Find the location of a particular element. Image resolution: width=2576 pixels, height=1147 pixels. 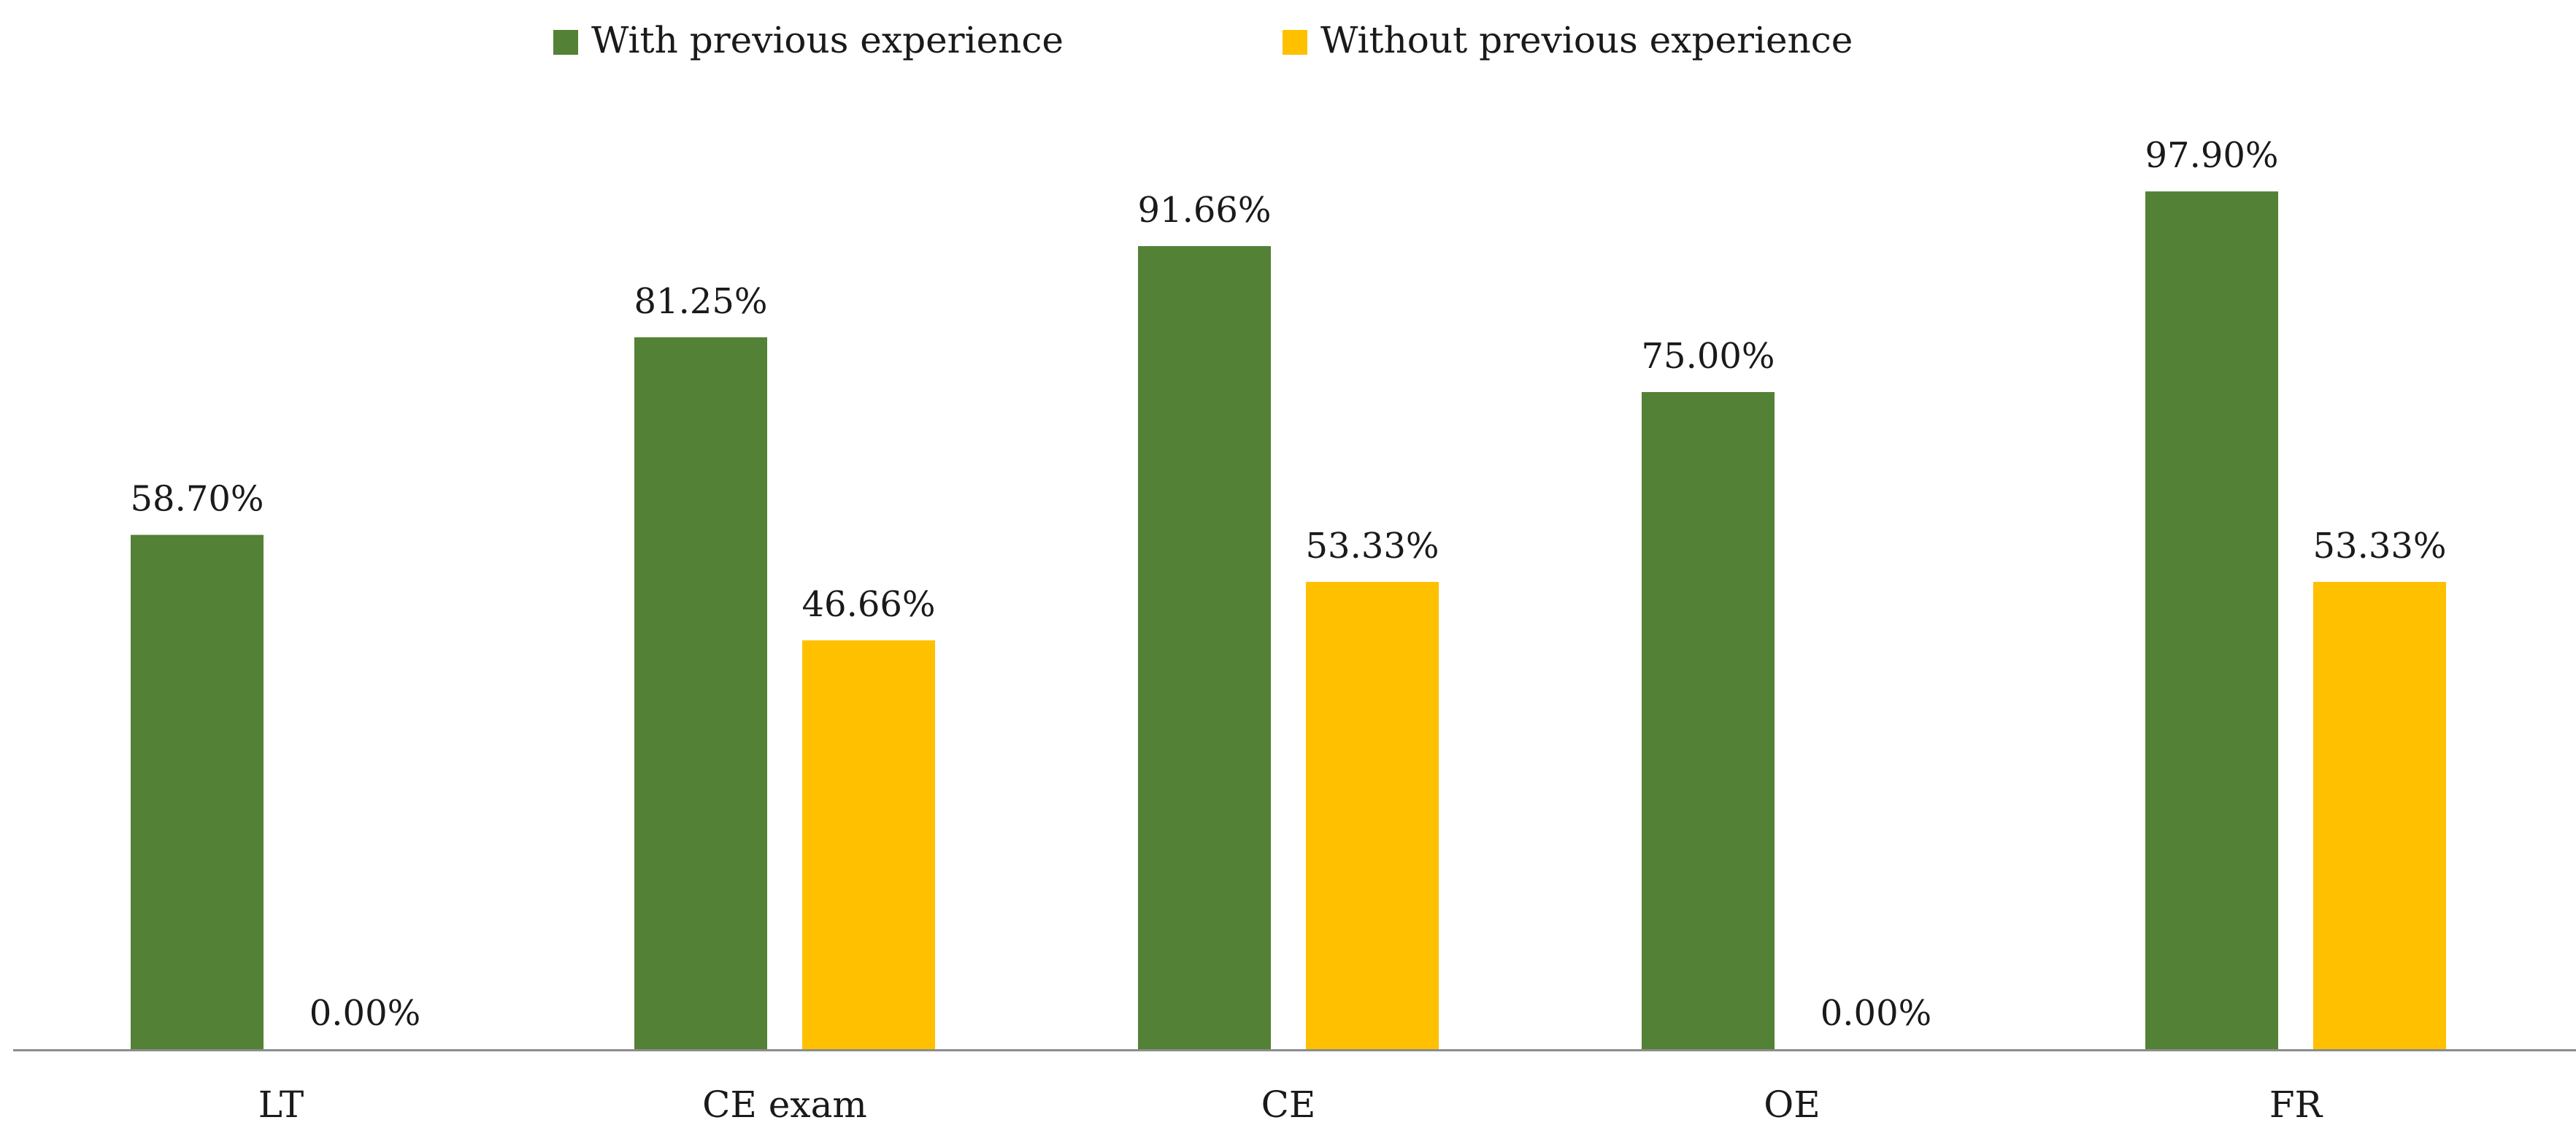

legend-label-0: With previous experience is located at coordinates (827, 40).